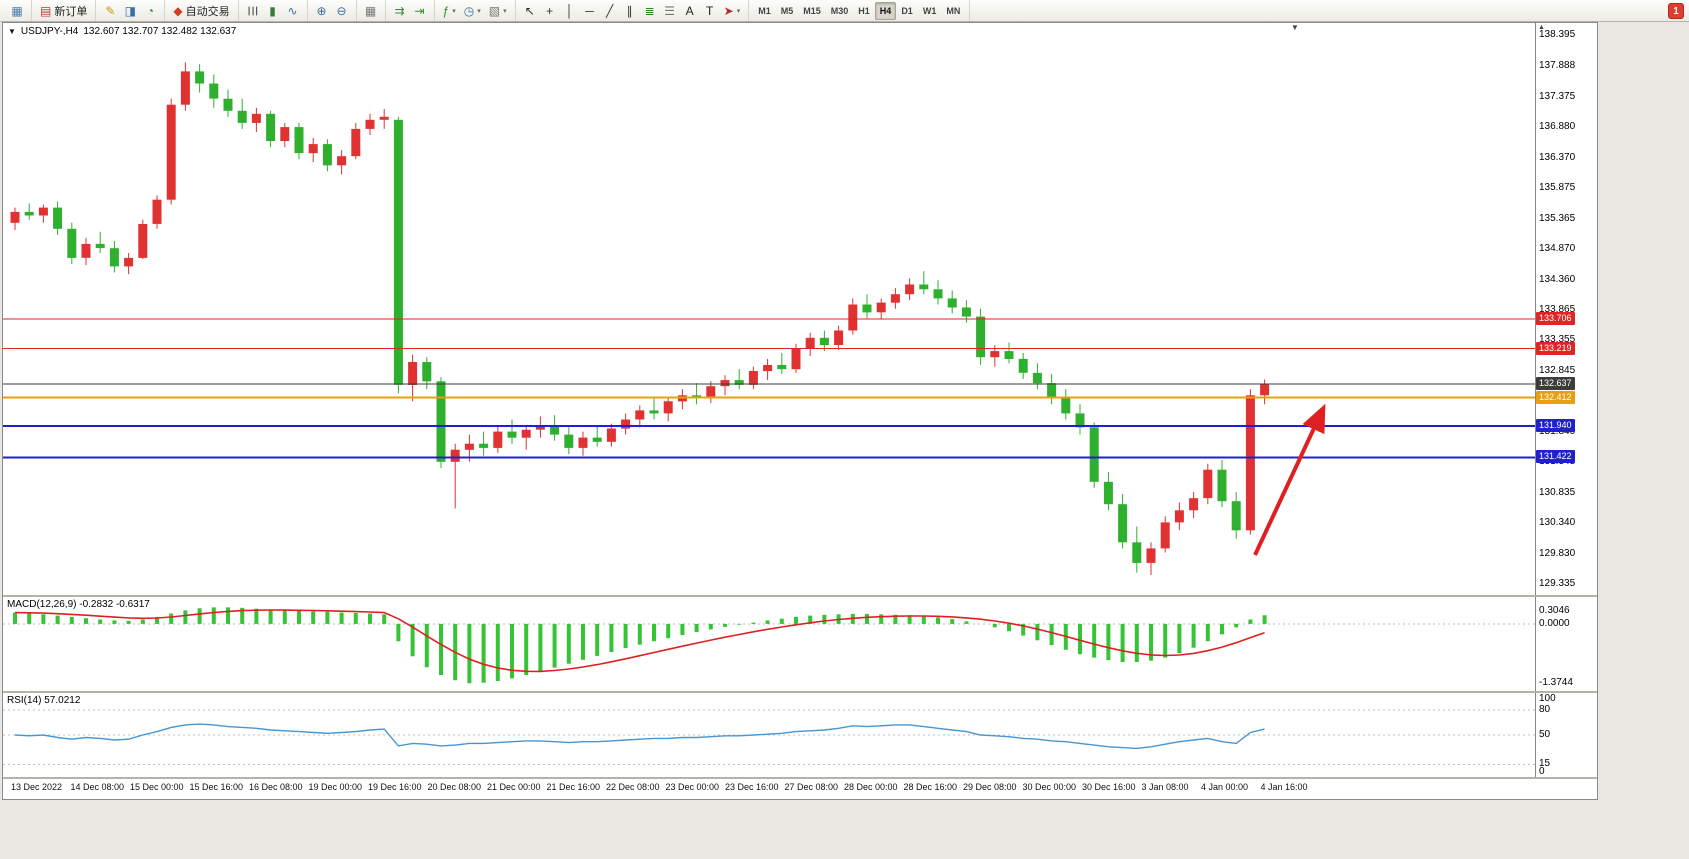  I want to click on templates-button: ▧ ▾, so click(498, 11).